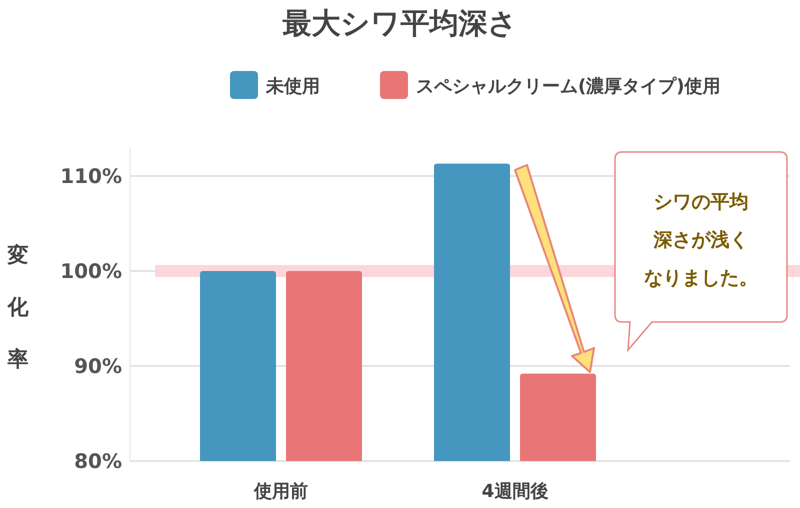 Image resolution: width=800 pixels, height=508 pixels. Describe the element at coordinates (91, 176) in the screenshot. I see `y-tick-label: 110%` at that location.